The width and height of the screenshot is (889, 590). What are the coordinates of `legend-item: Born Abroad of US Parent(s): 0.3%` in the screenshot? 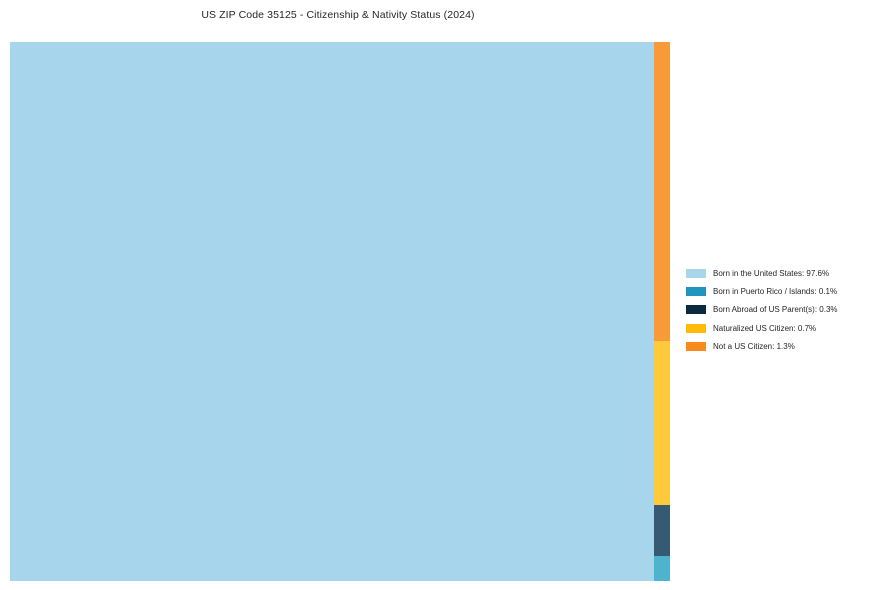 It's located at (762, 310).